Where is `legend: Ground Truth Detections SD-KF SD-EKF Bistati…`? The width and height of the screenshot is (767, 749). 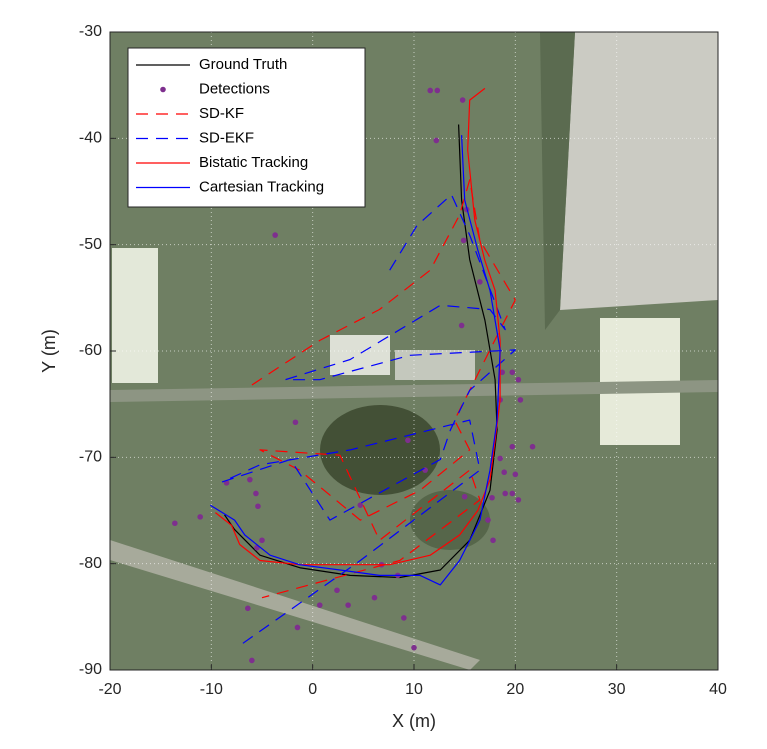 legend: Ground Truth Detections SD-KF SD-EKF Bistati… is located at coordinates (246, 127).